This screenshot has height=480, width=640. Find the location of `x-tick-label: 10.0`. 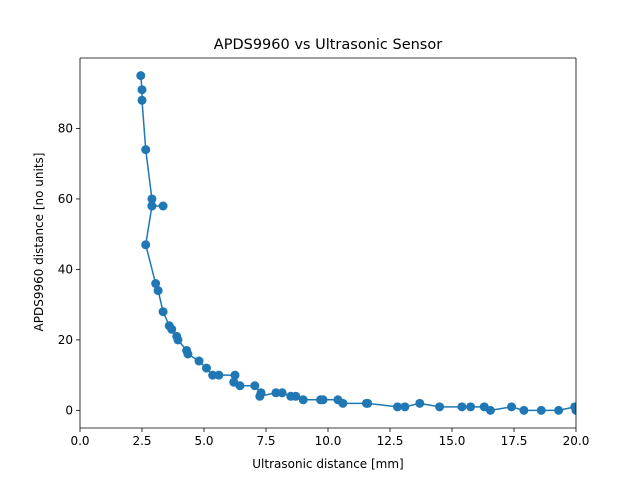

x-tick-label: 10.0 is located at coordinates (328, 441).